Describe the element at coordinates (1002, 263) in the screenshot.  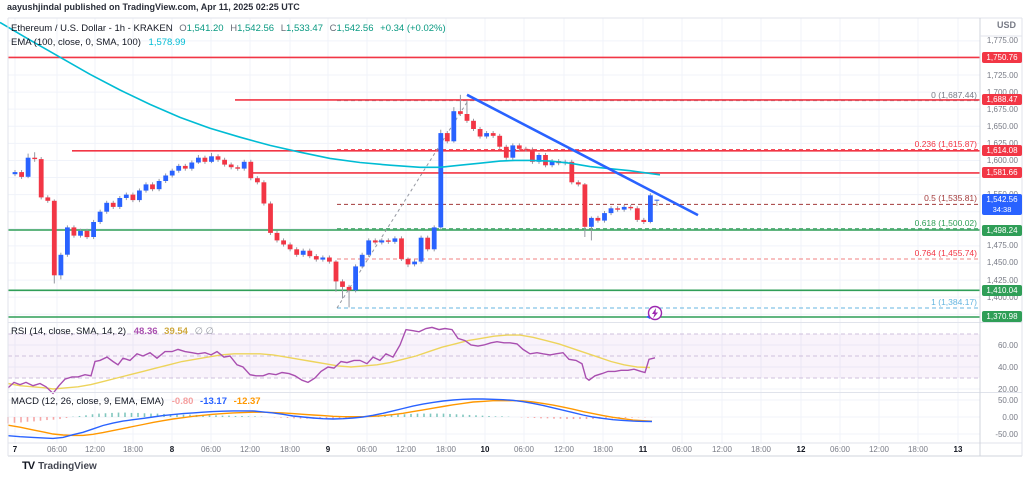
I see `price-tick-label: 1,450.00` at that location.